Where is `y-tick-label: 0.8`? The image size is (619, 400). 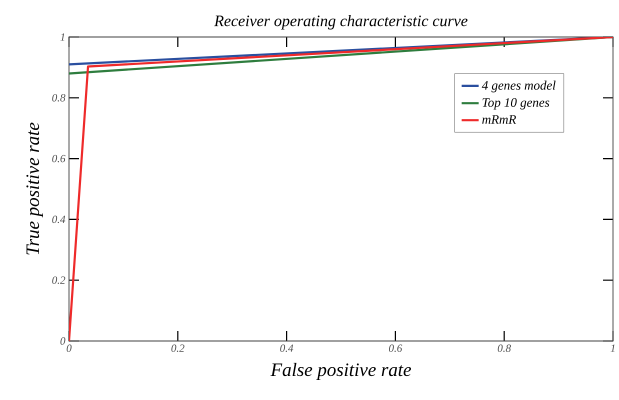 y-tick-label: 0.8 is located at coordinates (59, 98).